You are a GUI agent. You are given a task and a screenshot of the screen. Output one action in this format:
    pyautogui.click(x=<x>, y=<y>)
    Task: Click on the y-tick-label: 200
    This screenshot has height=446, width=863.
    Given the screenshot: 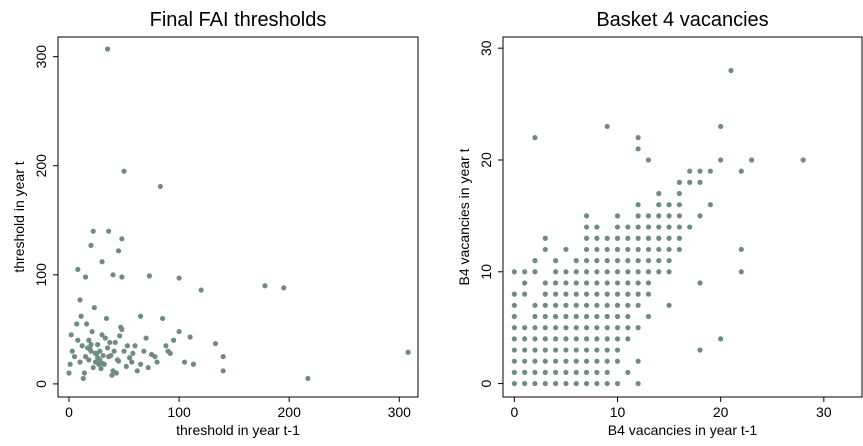 What is the action you would take?
    pyautogui.click(x=41, y=166)
    